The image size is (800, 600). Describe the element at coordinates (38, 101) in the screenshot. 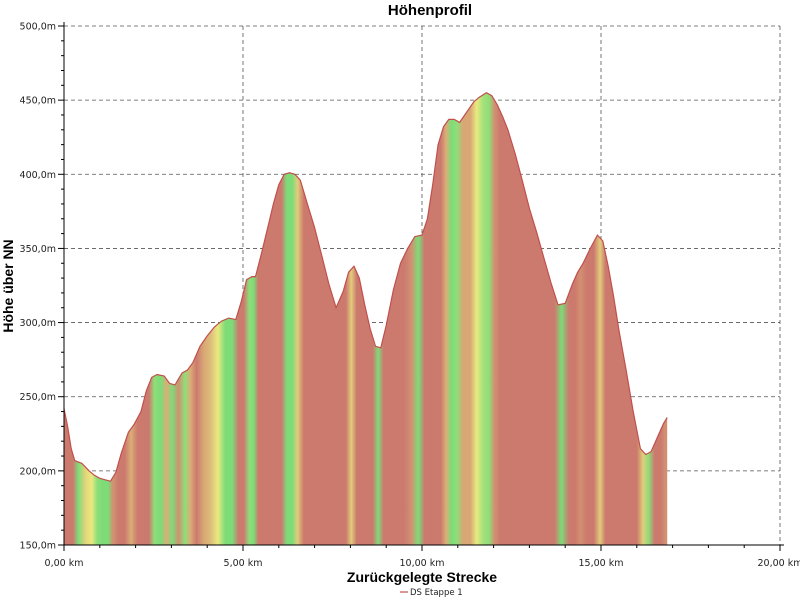

I see `y-tick-label: 450,0m` at that location.